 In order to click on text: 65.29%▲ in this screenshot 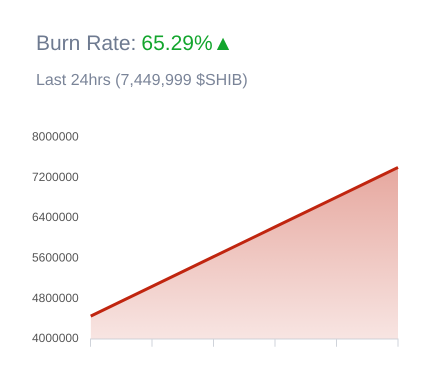, I will do `click(187, 43)`.